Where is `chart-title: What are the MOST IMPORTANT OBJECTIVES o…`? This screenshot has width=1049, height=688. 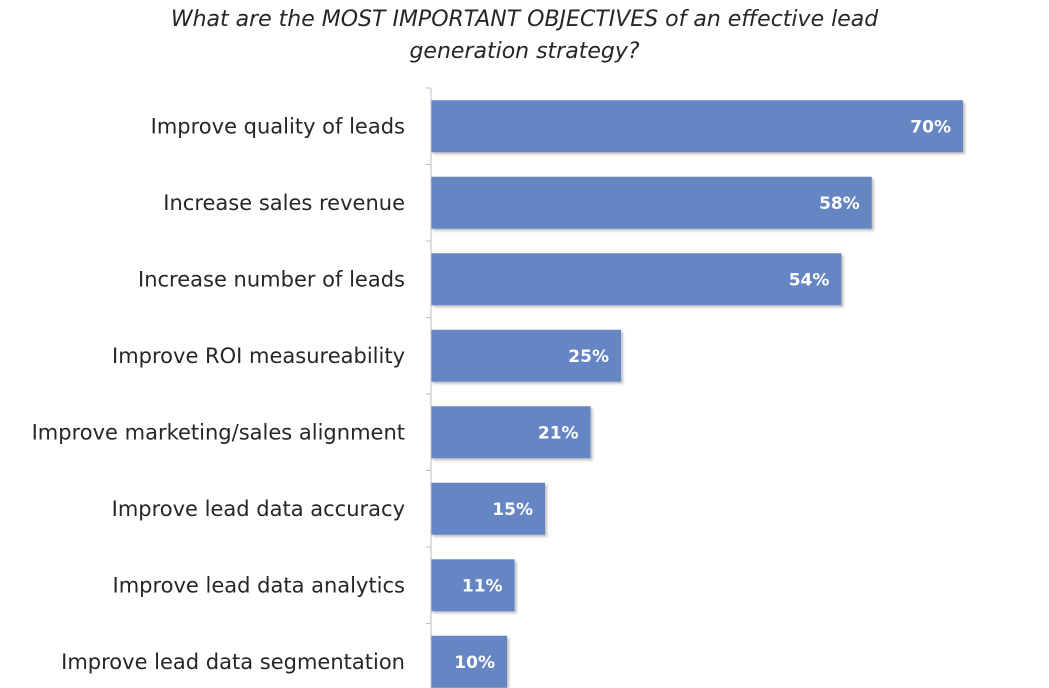 chart-title: What are the MOST IMPORTANT OBJECTIVES o… is located at coordinates (524, 36).